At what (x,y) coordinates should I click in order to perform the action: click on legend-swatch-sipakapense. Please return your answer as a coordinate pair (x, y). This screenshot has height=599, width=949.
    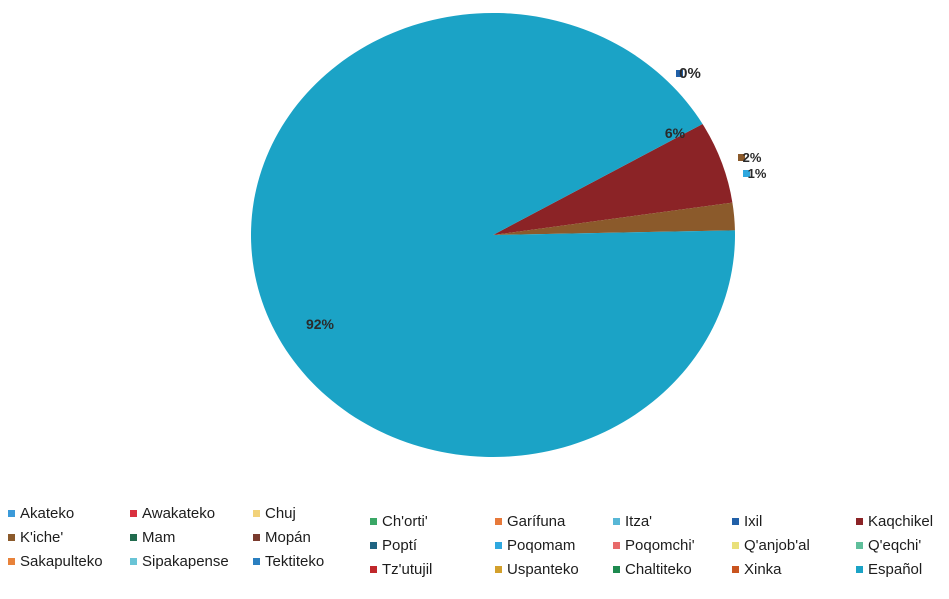
    Looking at the image, I should click on (133, 561).